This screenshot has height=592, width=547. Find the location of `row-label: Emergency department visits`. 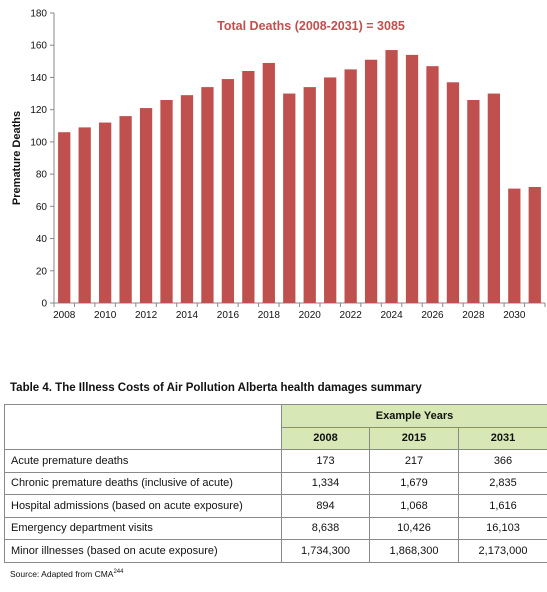

row-label: Emergency department visits is located at coordinates (143, 528).